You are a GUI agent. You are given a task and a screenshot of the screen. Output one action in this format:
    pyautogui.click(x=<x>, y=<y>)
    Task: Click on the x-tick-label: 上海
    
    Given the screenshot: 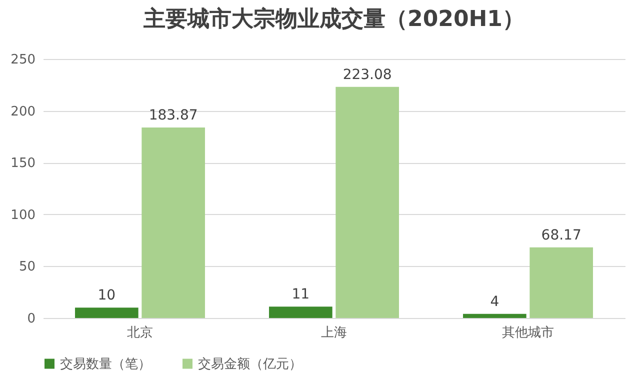 What is the action you would take?
    pyautogui.click(x=334, y=333)
    